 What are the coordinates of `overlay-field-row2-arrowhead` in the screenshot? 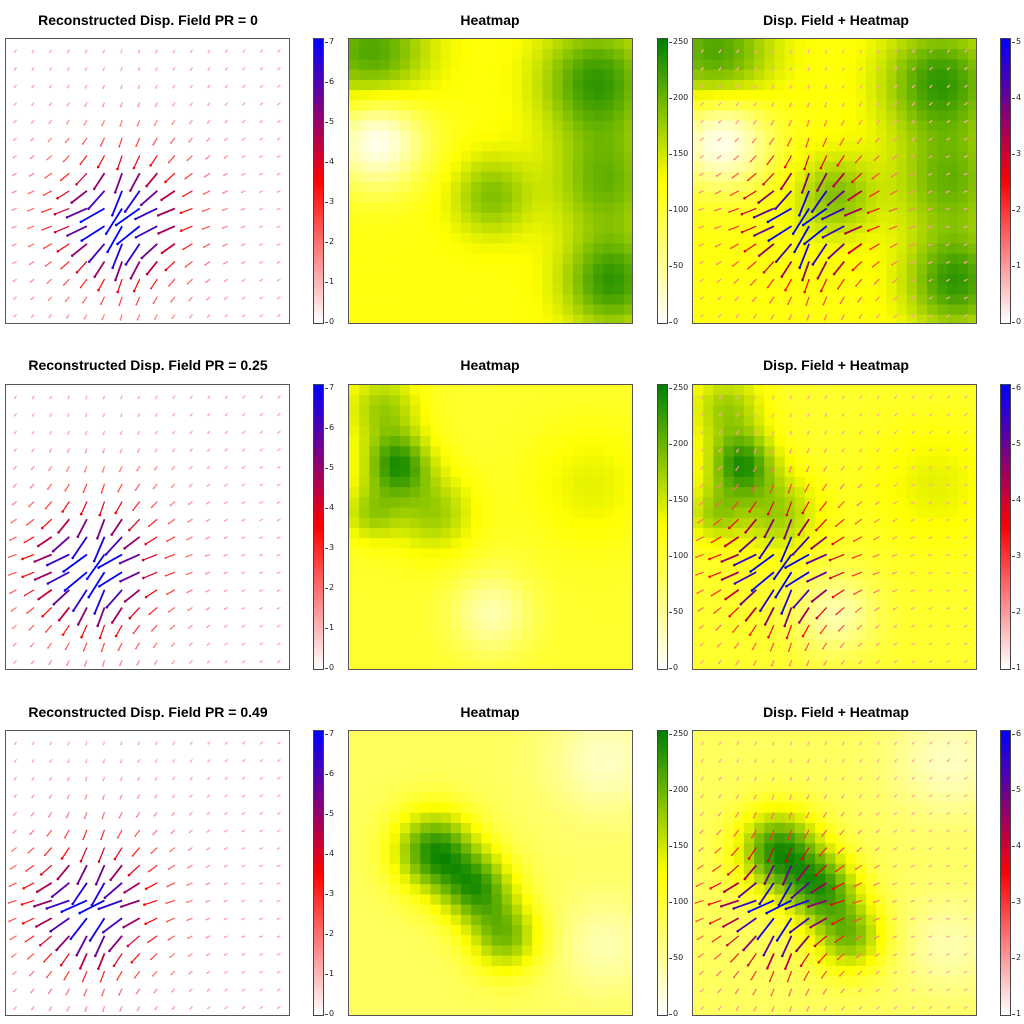 It's located at (947, 485).